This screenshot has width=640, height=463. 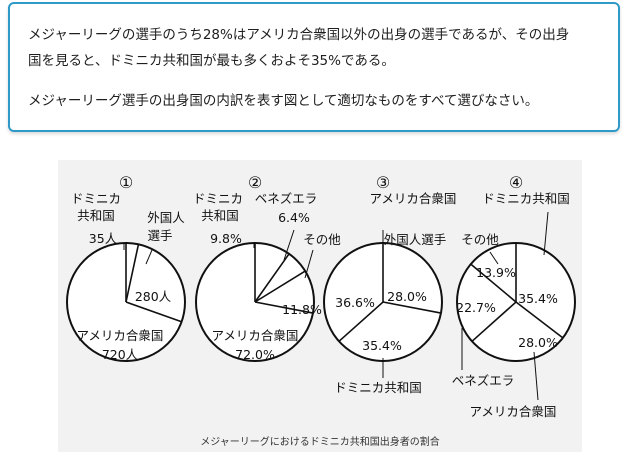 What do you see at coordinates (513, 411) in the screenshot?
I see `pie-4-slice-2-label-1: アメリカ合衆国` at bounding box center [513, 411].